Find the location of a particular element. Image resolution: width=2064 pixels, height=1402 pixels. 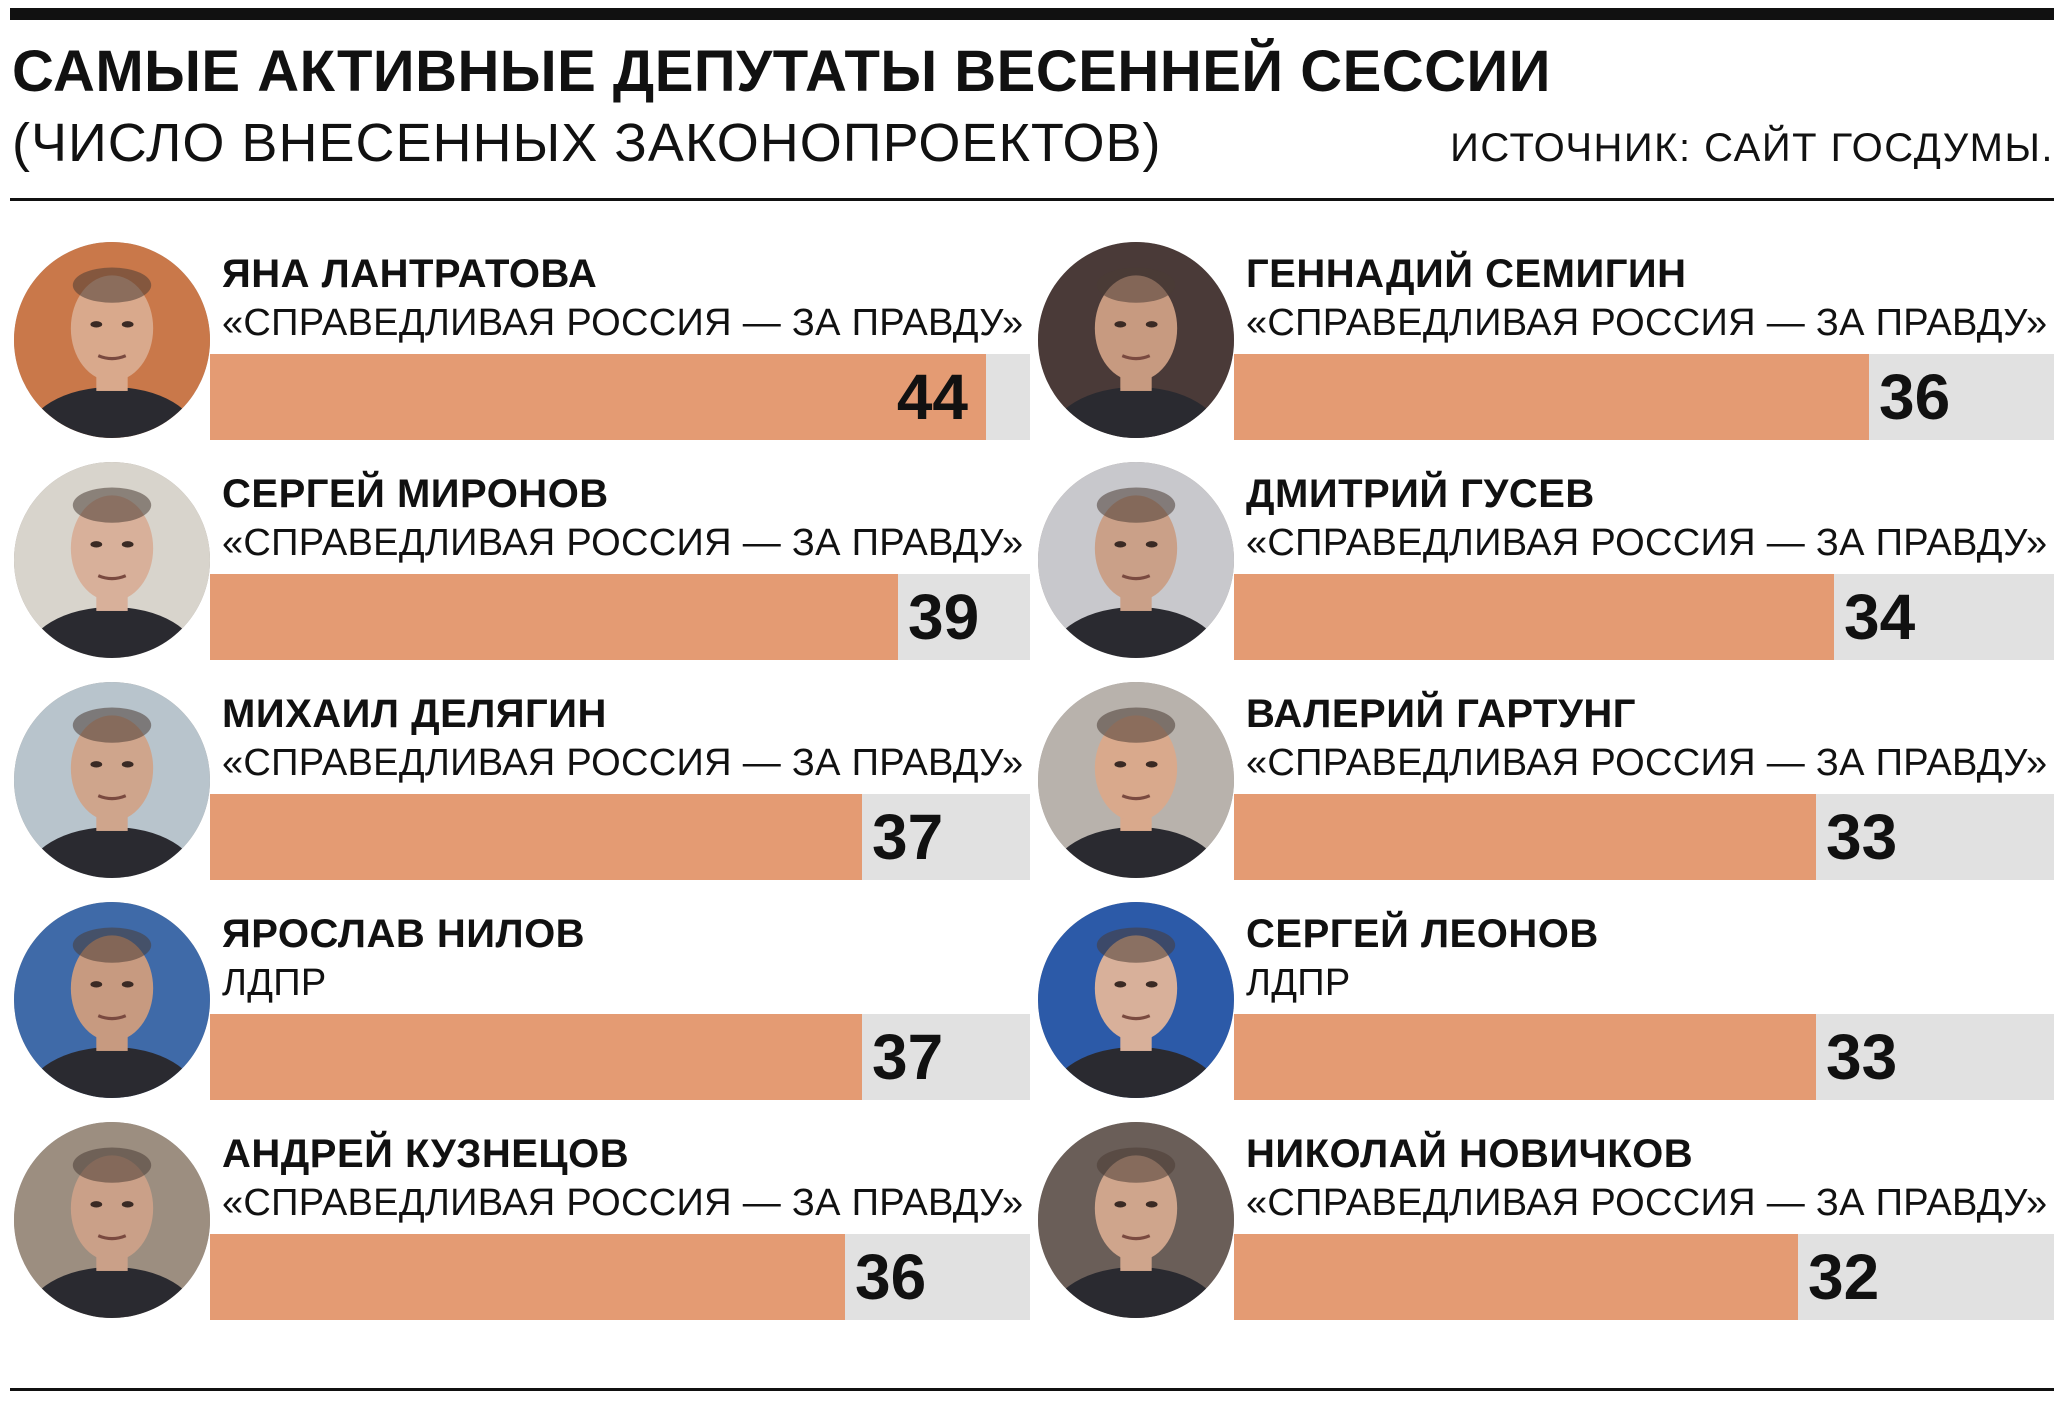

deputy-card: СЕРГЕЙ ЛЕОНОВ ЛДПР 33 is located at coordinates (1544, 1007).